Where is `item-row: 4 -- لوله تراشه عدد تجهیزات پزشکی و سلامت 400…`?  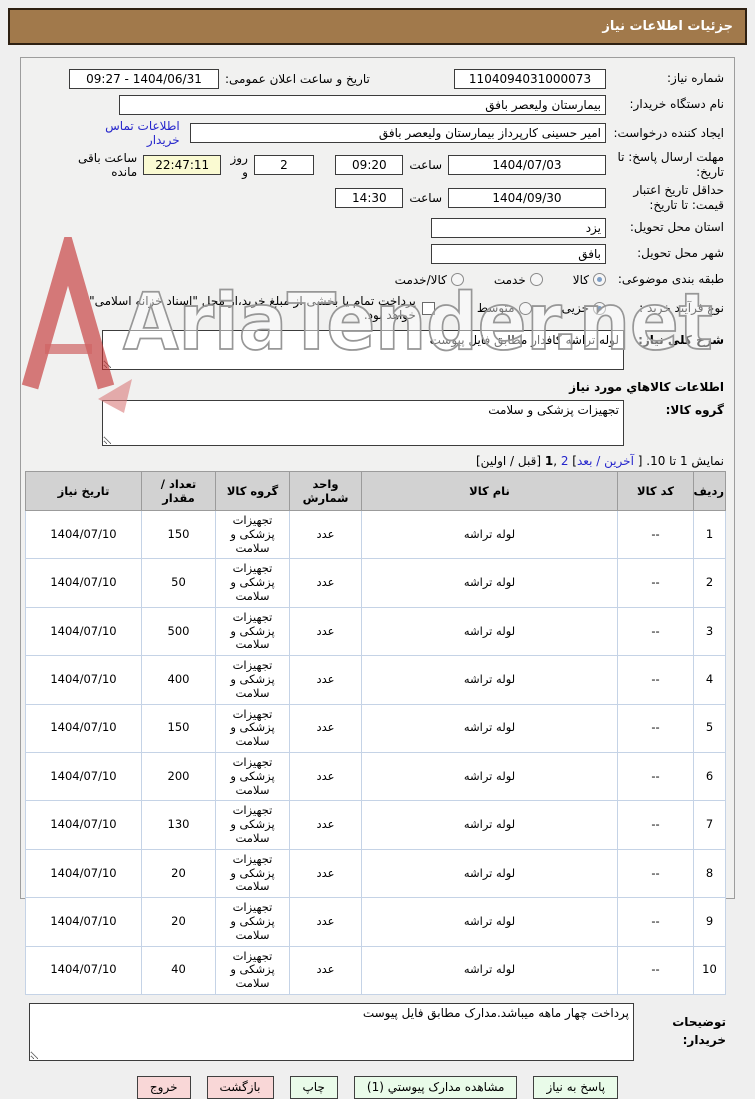 item-row: 4 -- لوله تراشه عدد تجهیزات پزشکی و سلامت 400… is located at coordinates (375, 680).